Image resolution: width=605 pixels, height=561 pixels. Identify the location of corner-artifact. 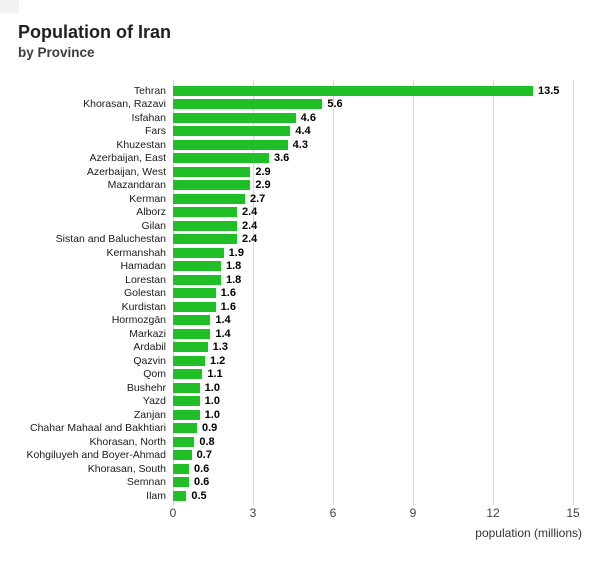
(9, 6).